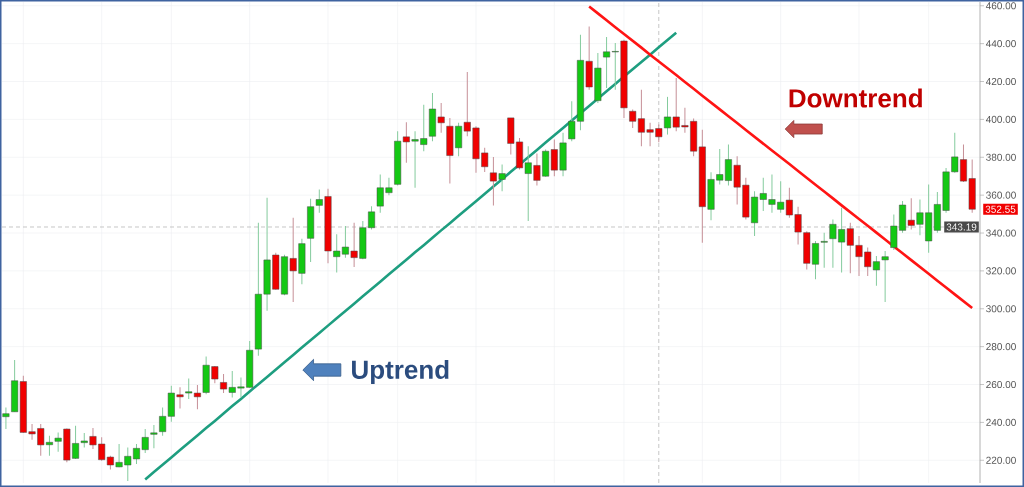 The width and height of the screenshot is (1024, 487). Describe the element at coordinates (1001, 233) in the screenshot. I see `y-tick-label: 340.00` at that location.